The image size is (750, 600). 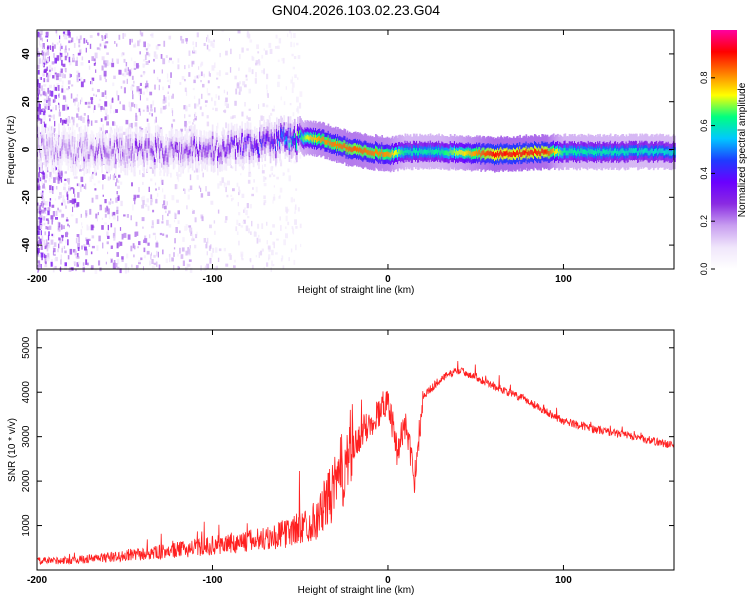 What do you see at coordinates (388, 580) in the screenshot?
I see `x-tick-label: 0` at bounding box center [388, 580].